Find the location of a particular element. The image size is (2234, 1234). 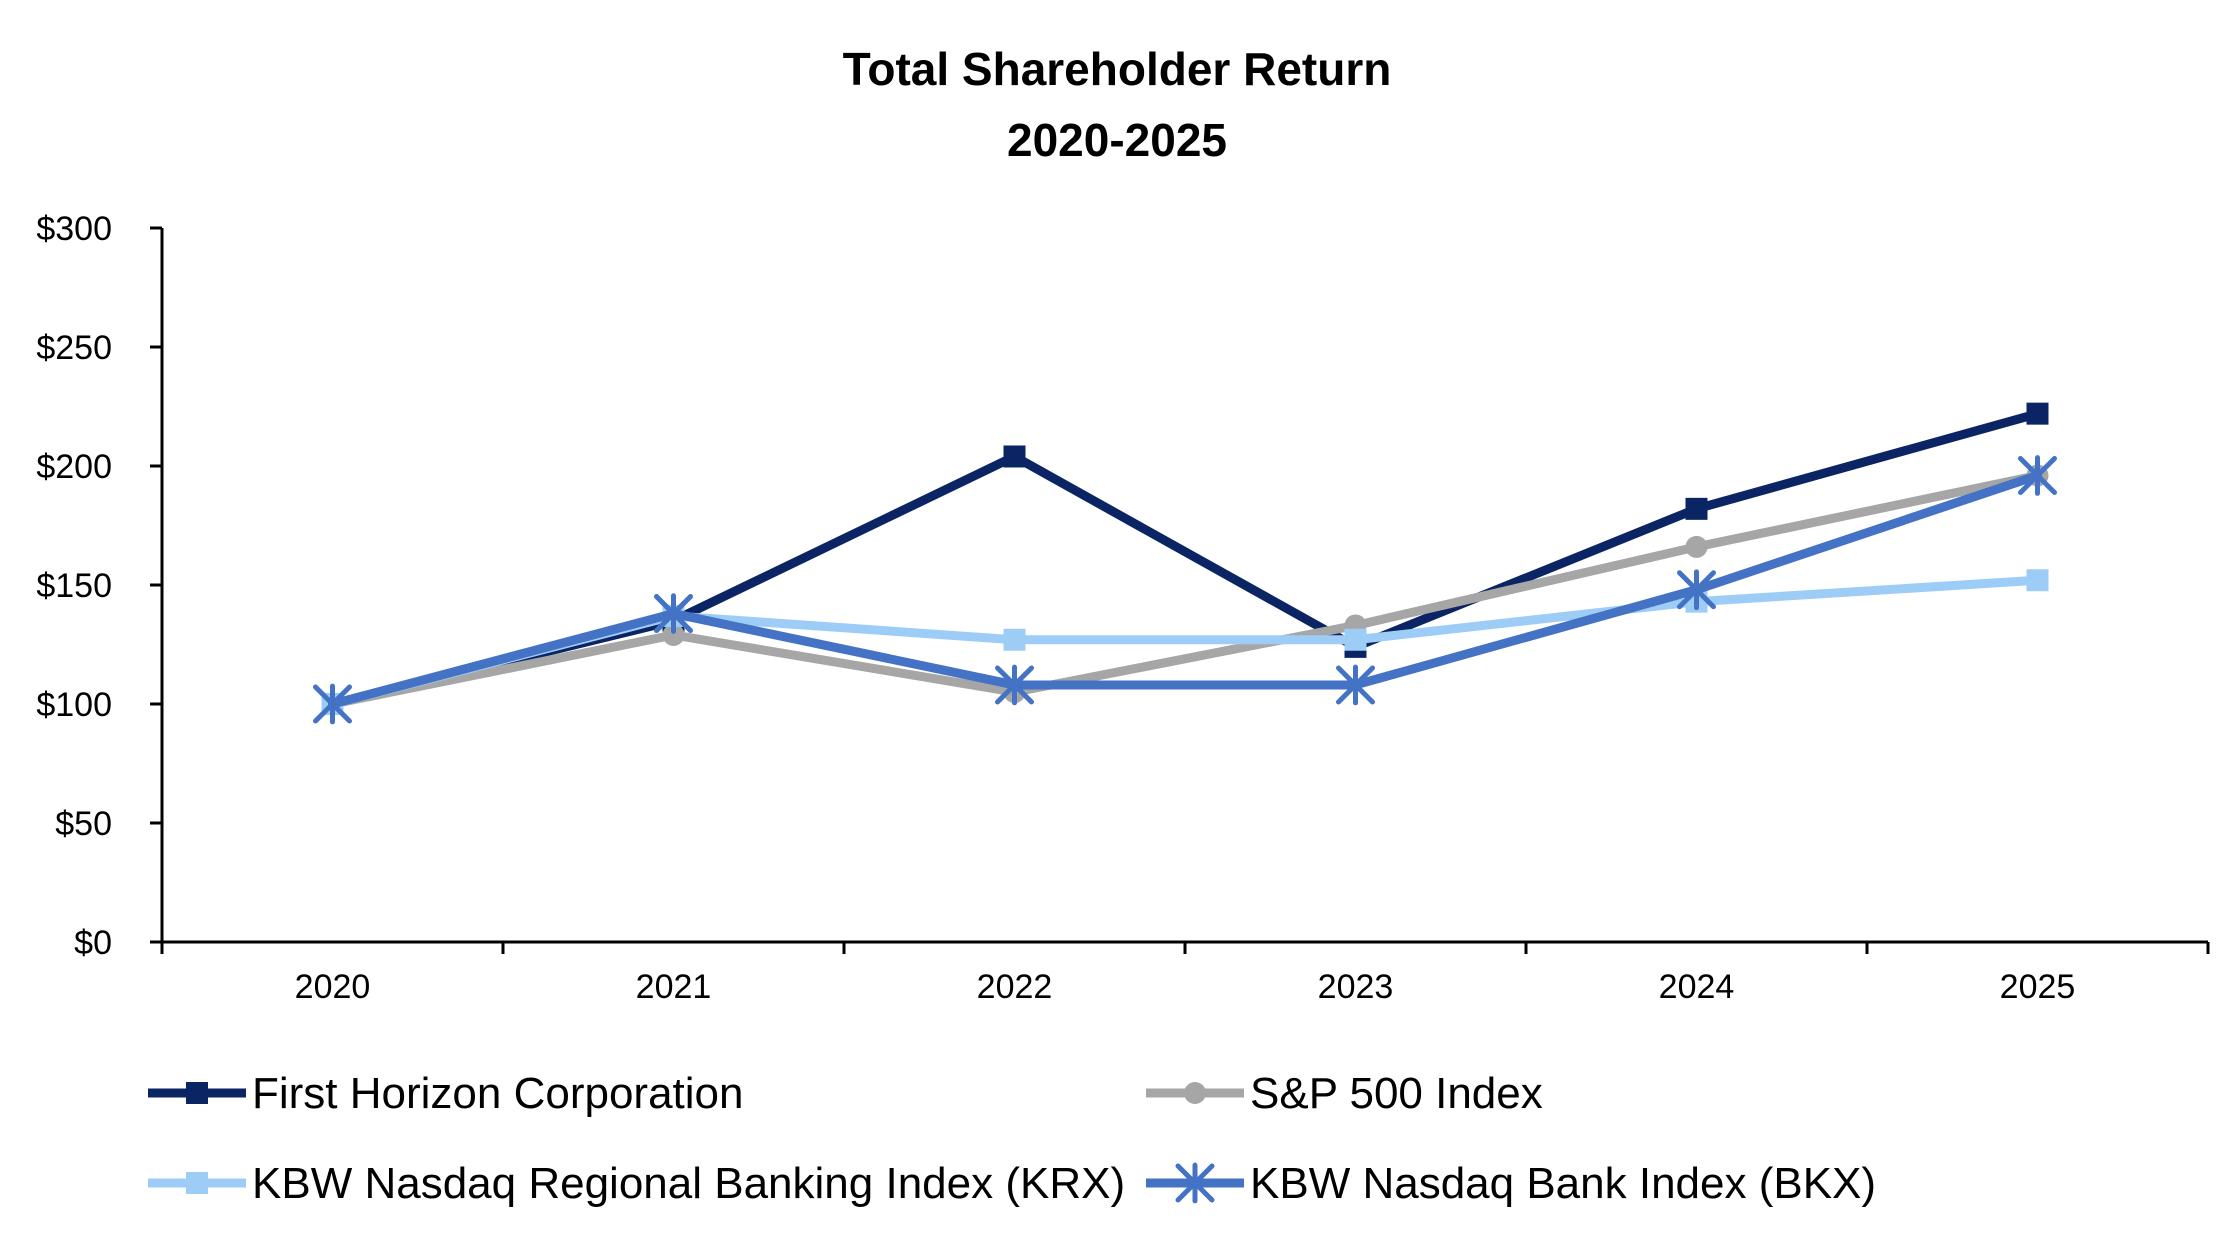

x-tick-label: 2021 is located at coordinates (674, 987).